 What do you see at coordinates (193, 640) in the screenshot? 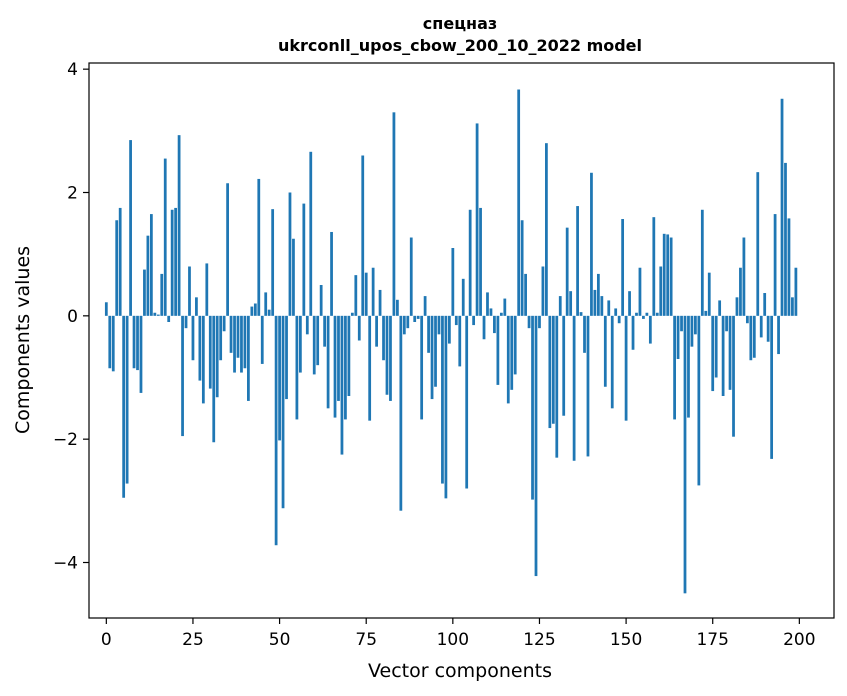
I see `x-tick-label: 25` at bounding box center [193, 640].